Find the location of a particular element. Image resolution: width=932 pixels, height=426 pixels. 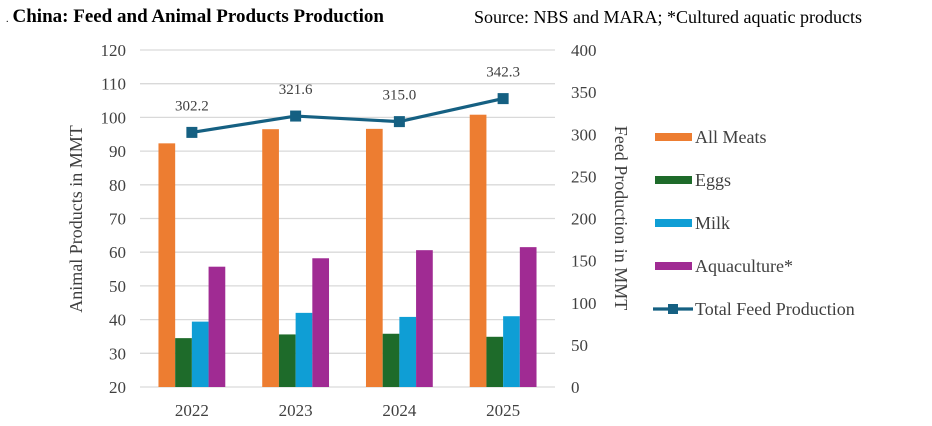

bar-eggs-2024 is located at coordinates (391, 360).